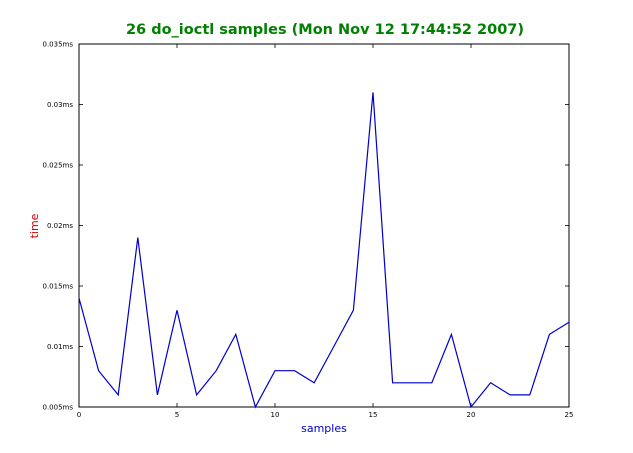  What do you see at coordinates (34, 225) in the screenshot?
I see `y-axis-label: time` at bounding box center [34, 225].